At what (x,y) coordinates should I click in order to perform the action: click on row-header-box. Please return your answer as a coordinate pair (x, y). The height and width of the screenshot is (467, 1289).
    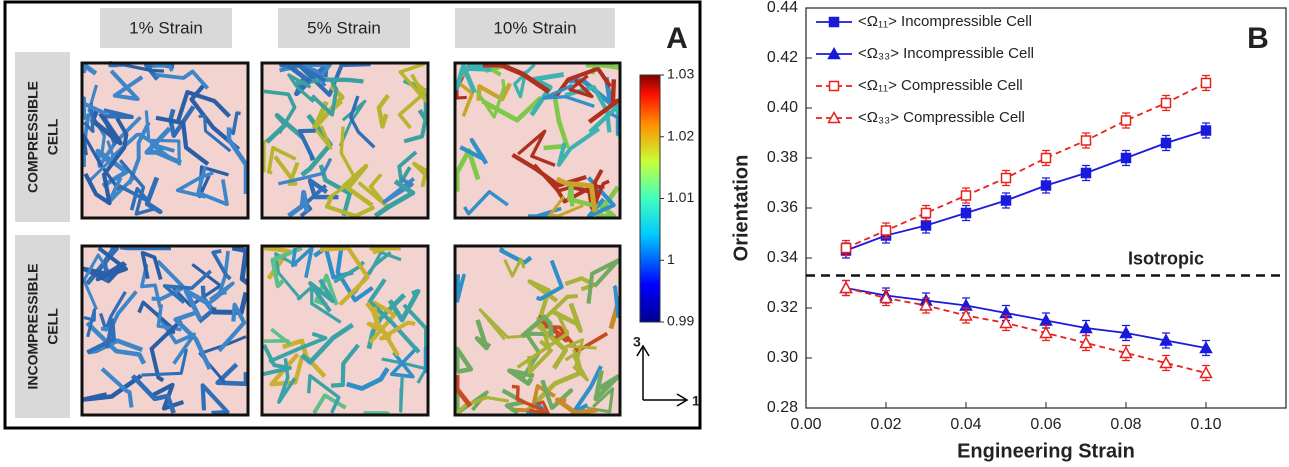
    Looking at the image, I should click on (42, 137).